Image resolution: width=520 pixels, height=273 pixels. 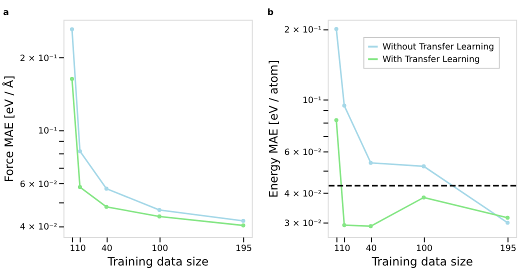 What do you see at coordinates (6, 13) in the screenshot?
I see `chart-title: a` at bounding box center [6, 13].